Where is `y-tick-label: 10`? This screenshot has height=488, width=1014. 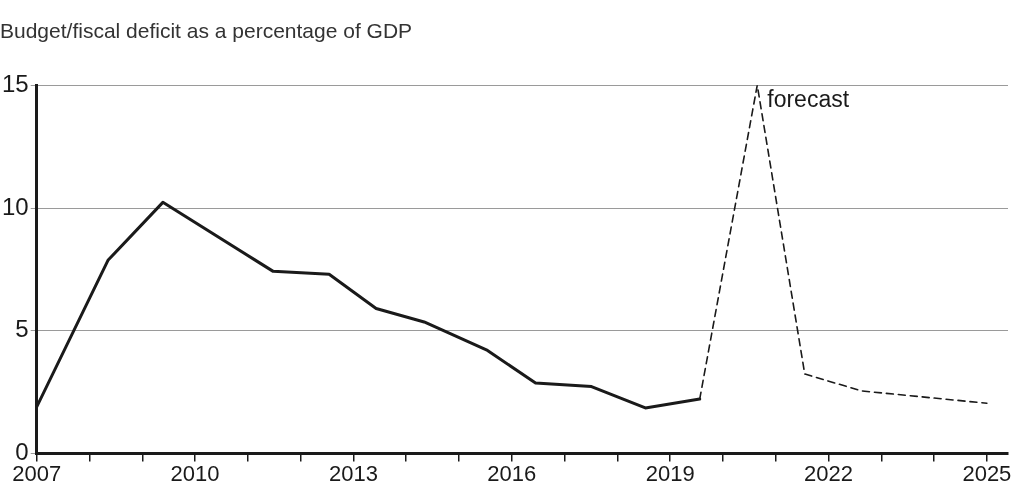 y-tick-label: 10 is located at coordinates (15, 206).